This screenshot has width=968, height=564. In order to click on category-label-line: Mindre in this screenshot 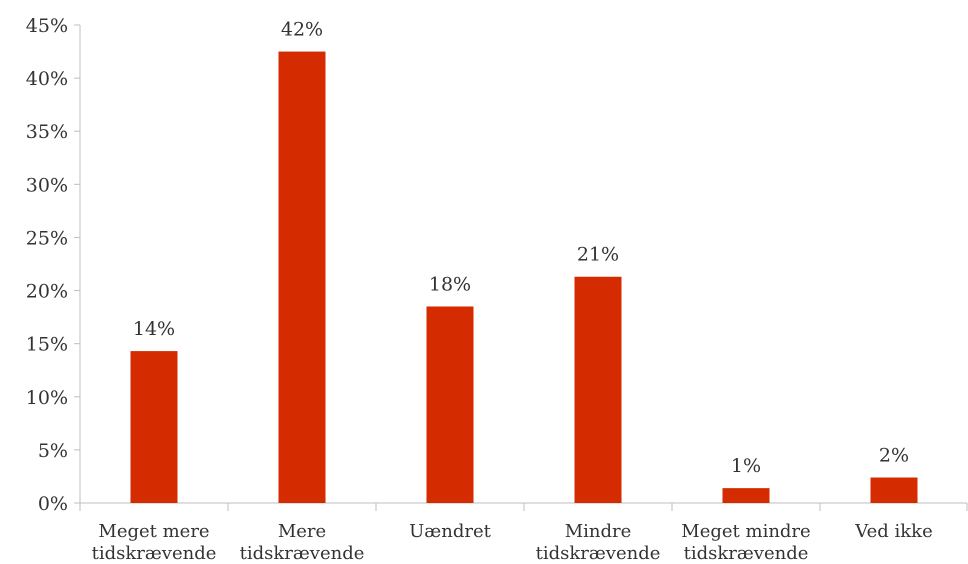, I will do `click(598, 531)`.